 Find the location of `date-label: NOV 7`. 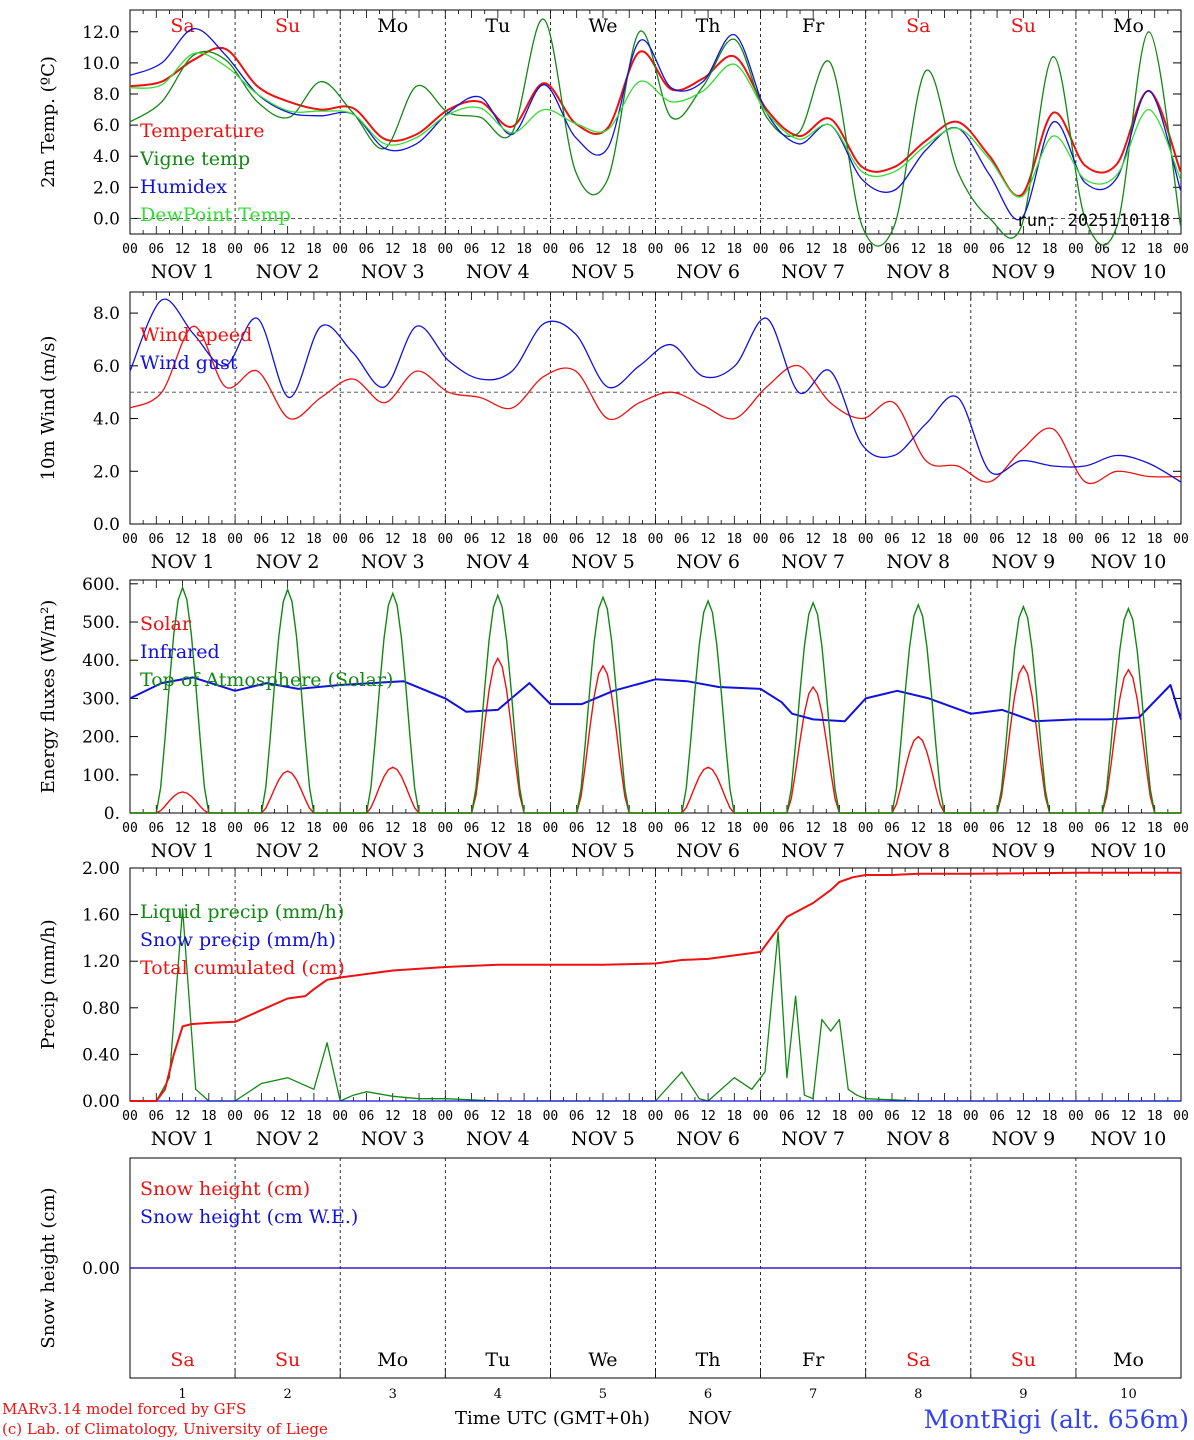

date-label: NOV 7 is located at coordinates (813, 562).